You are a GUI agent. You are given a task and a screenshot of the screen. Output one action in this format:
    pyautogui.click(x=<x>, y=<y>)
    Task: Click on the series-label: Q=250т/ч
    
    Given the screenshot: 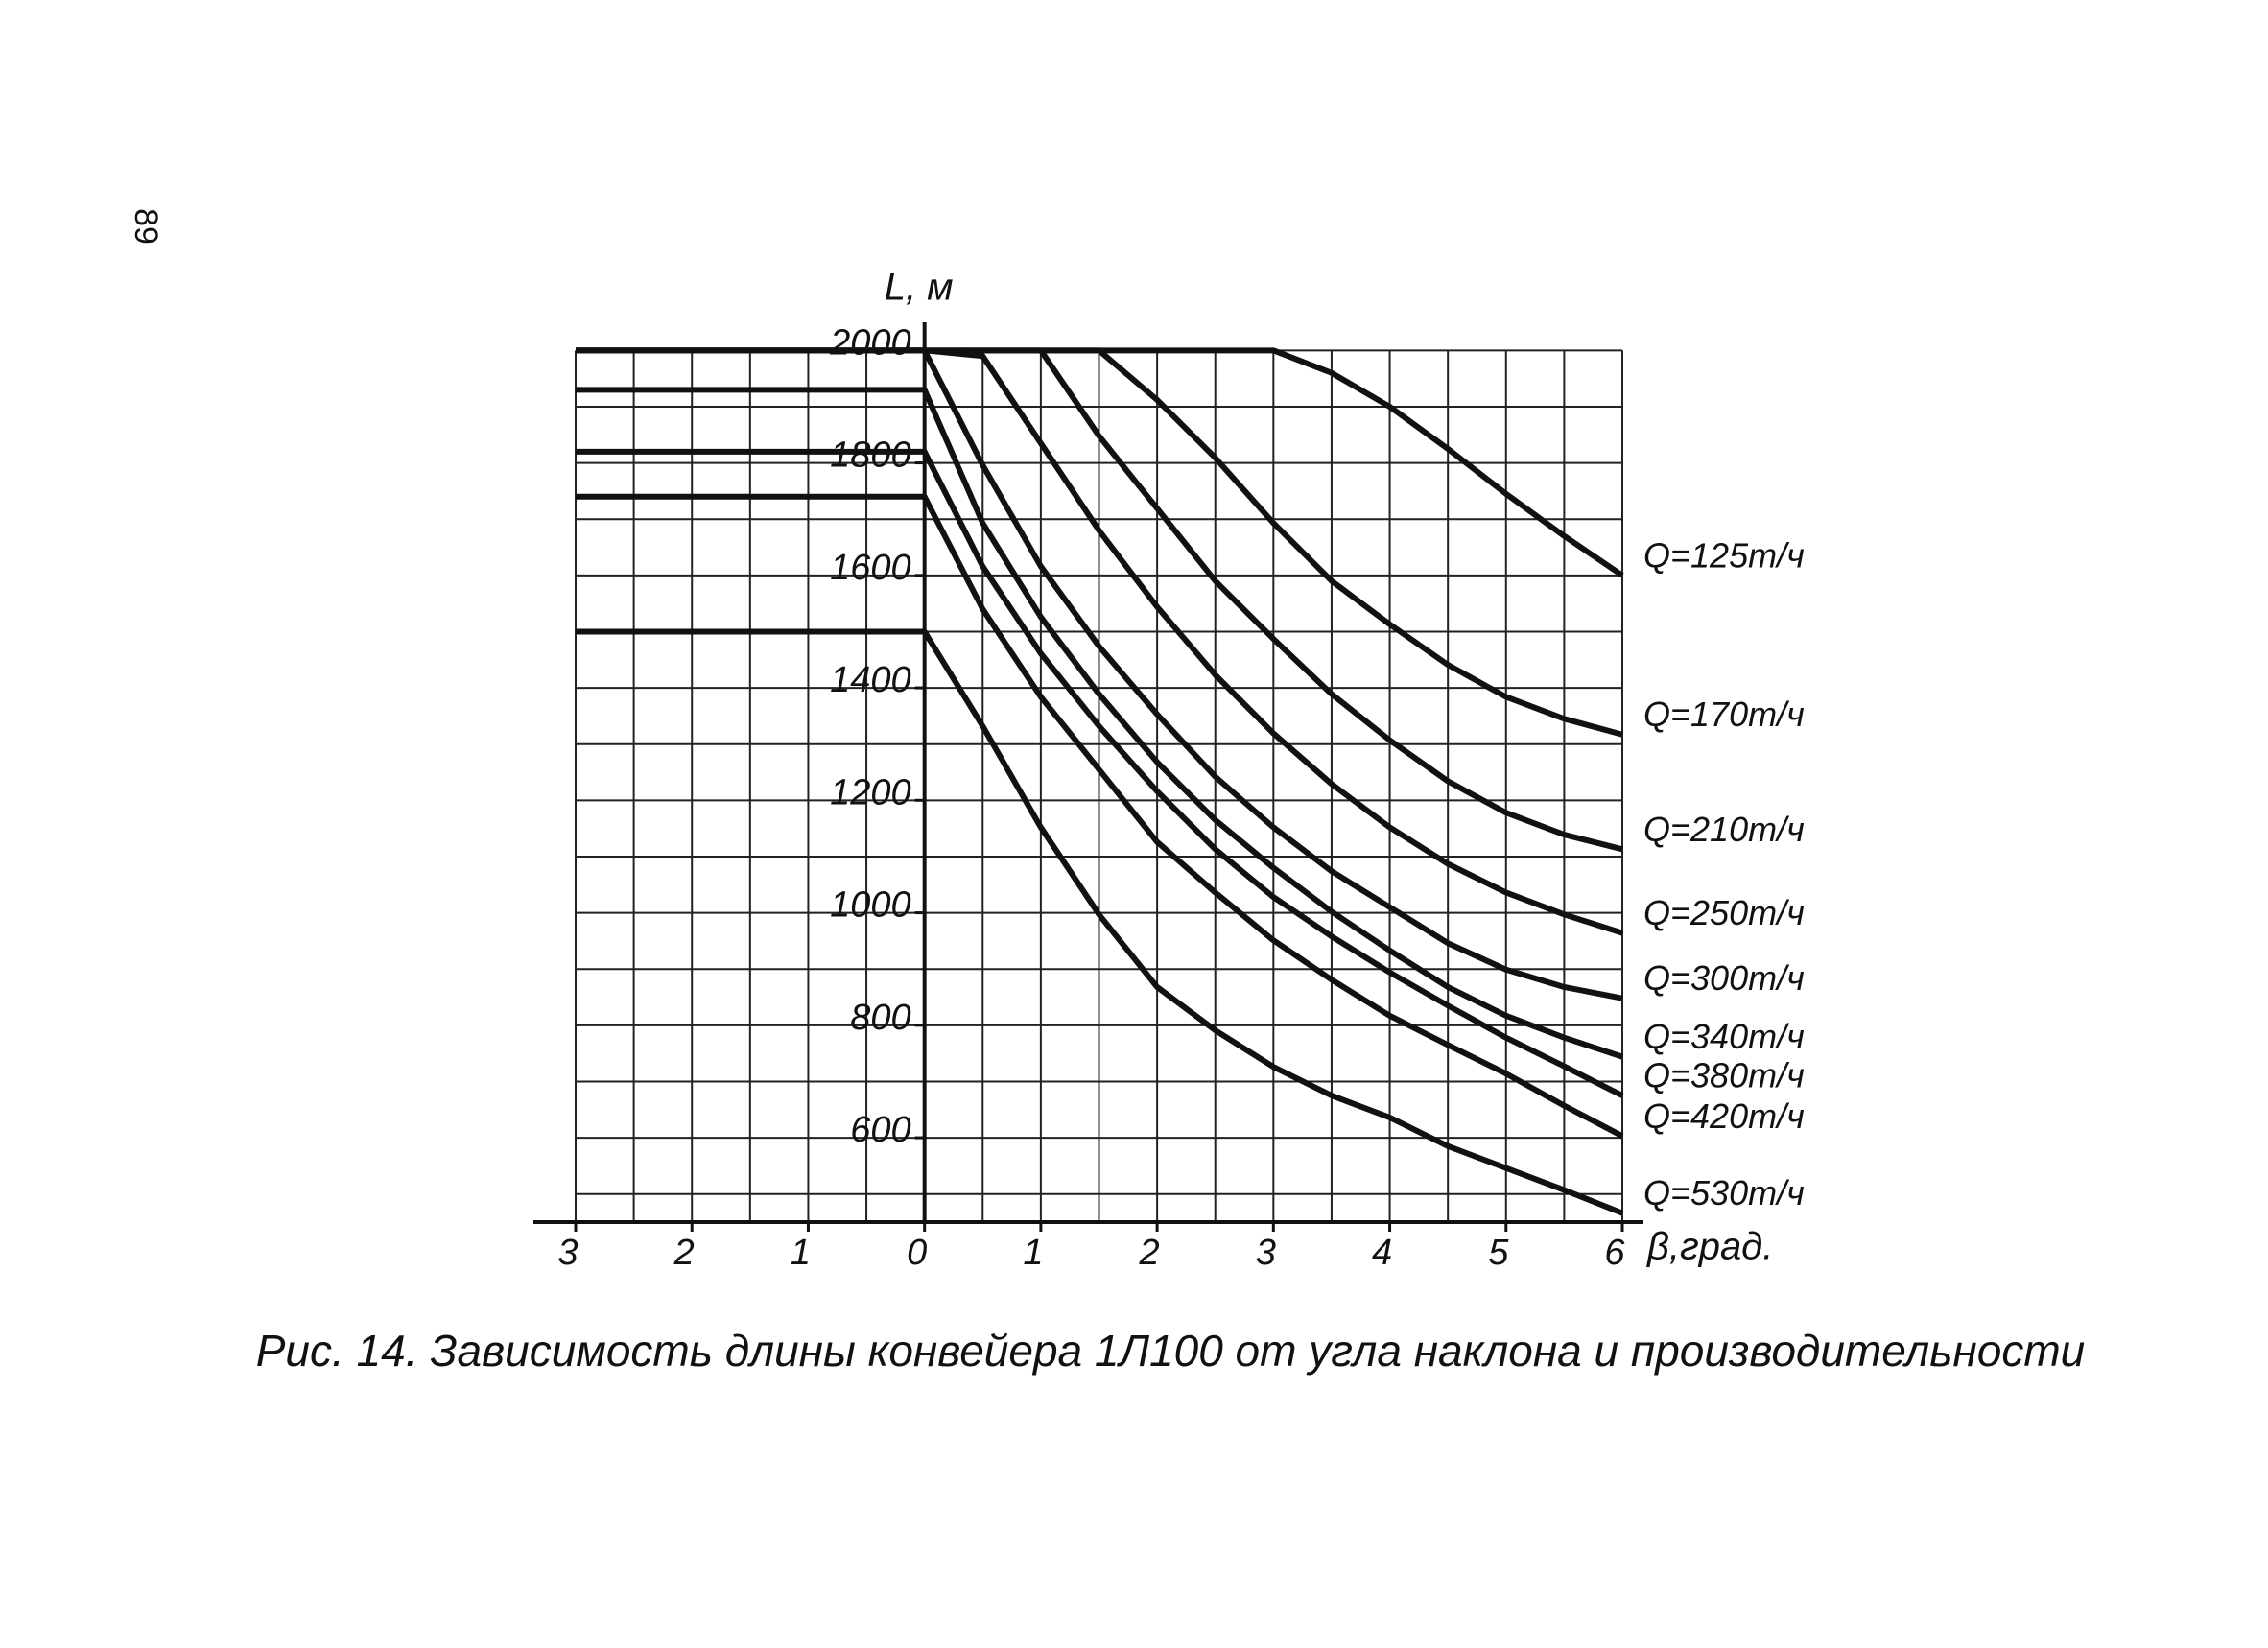 What is the action you would take?
    pyautogui.click(x=1724, y=912)
    